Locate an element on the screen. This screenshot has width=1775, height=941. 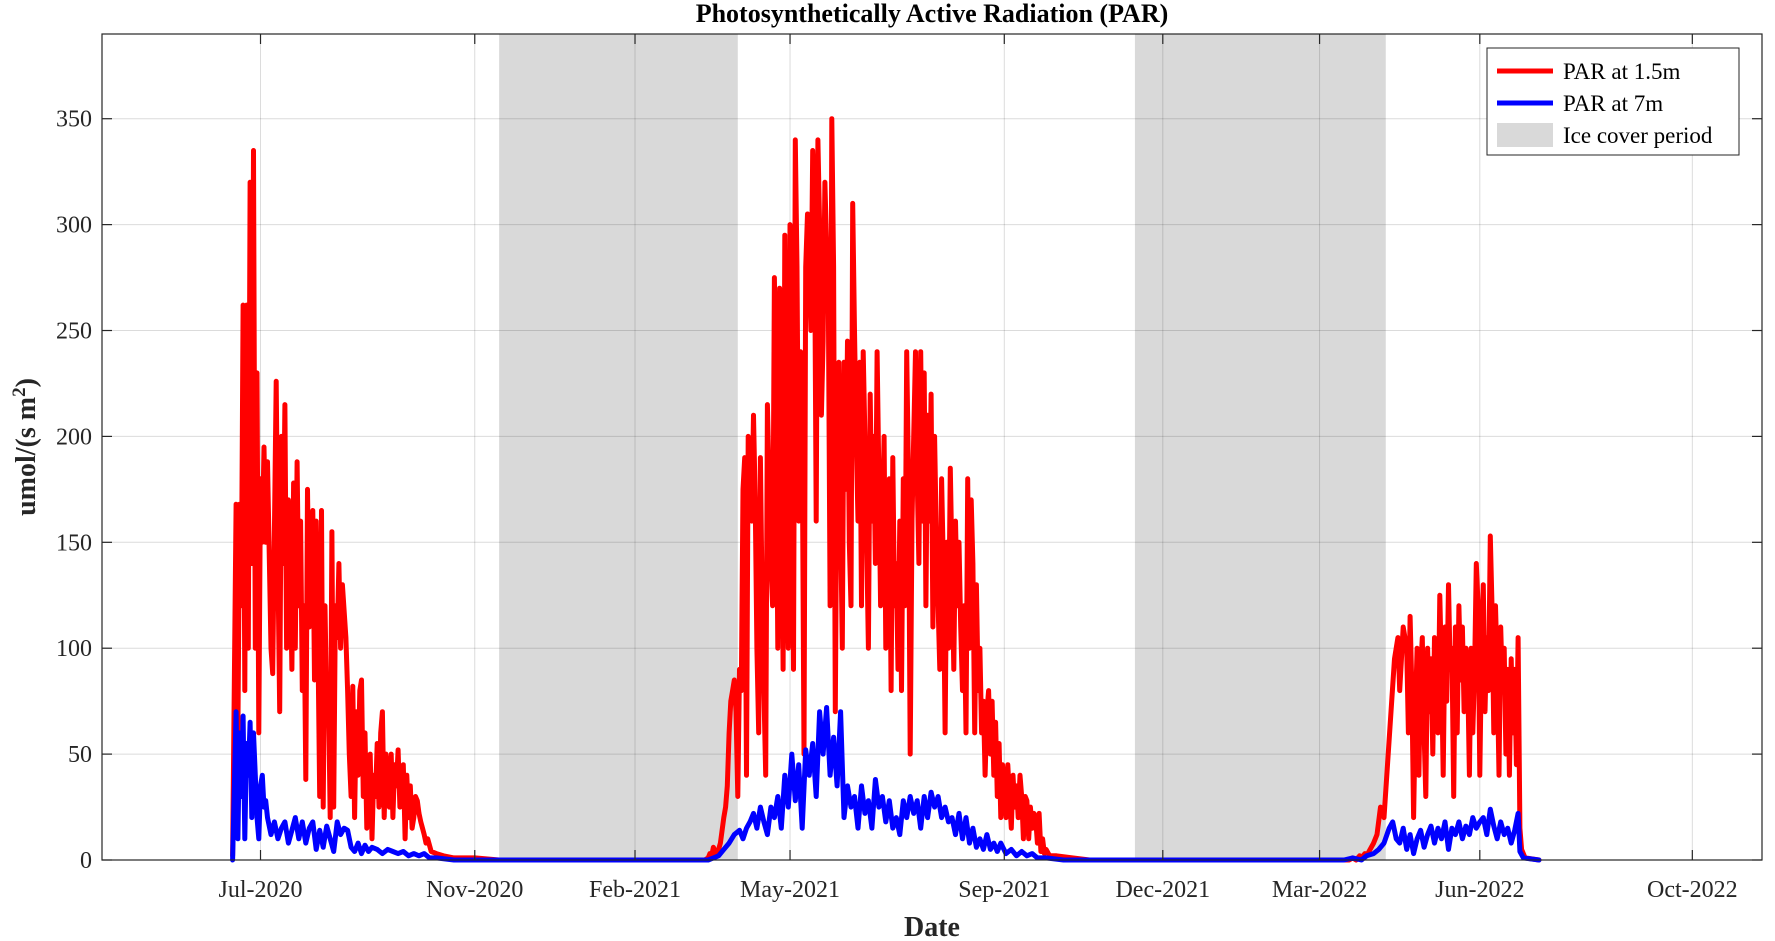
x-tick-label: Nov-2020 is located at coordinates (474, 890).